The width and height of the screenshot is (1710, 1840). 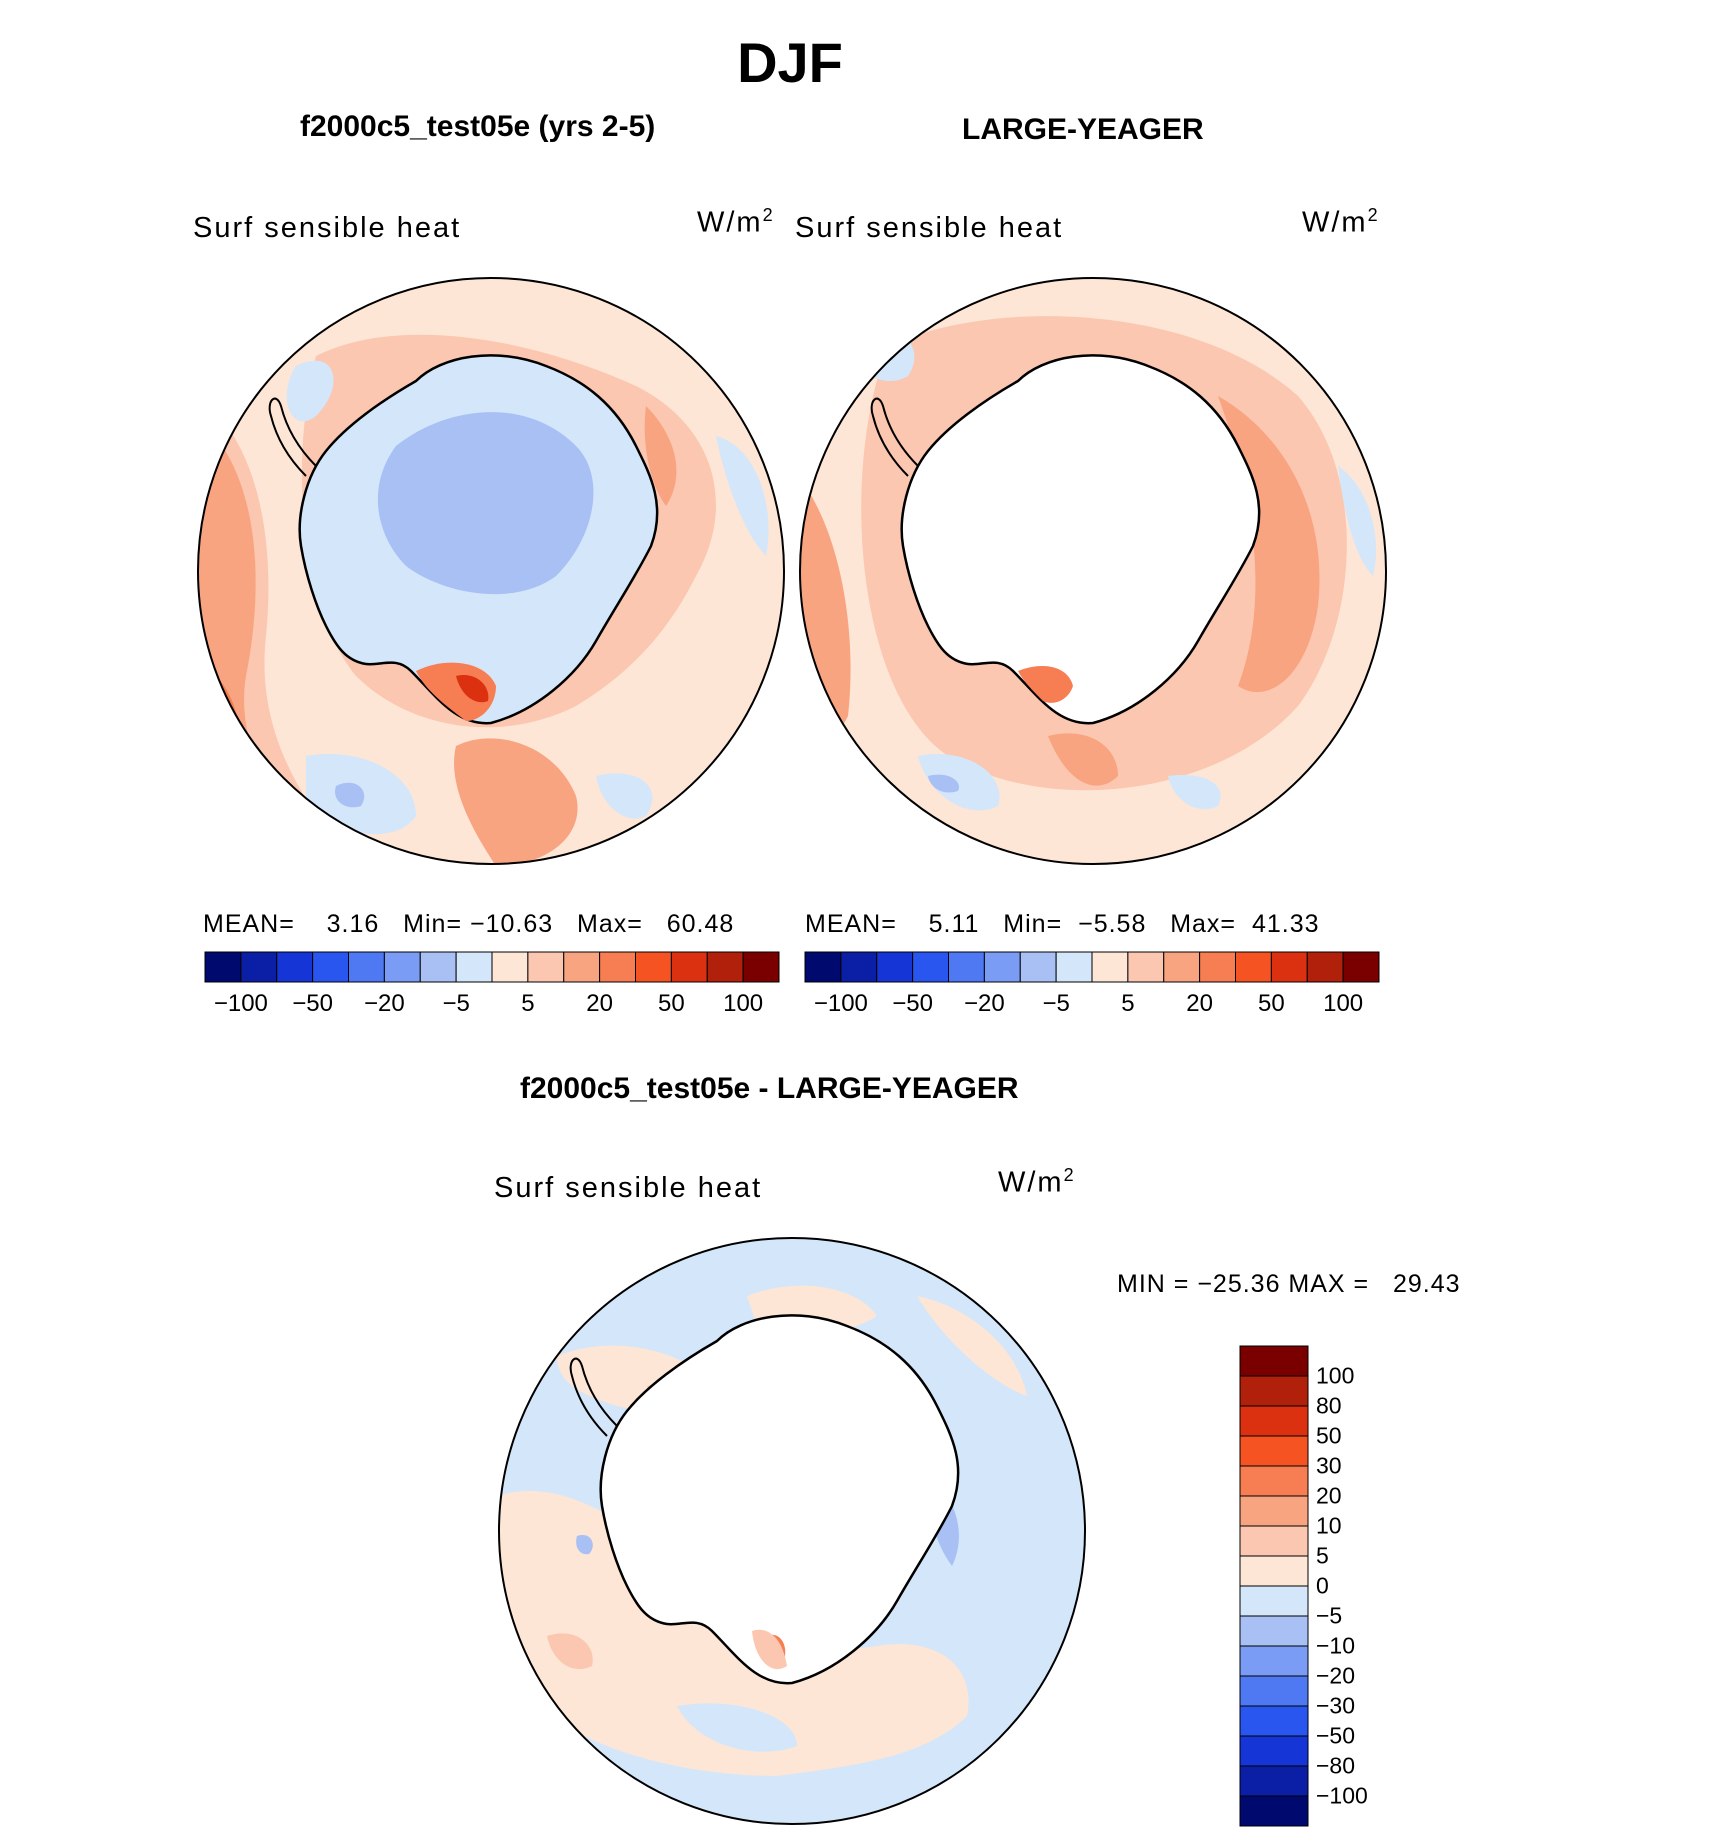 I want to click on diff-panel-minmax: MIN = −25.36 MAX = 29.43, so click(x=1289, y=1284).